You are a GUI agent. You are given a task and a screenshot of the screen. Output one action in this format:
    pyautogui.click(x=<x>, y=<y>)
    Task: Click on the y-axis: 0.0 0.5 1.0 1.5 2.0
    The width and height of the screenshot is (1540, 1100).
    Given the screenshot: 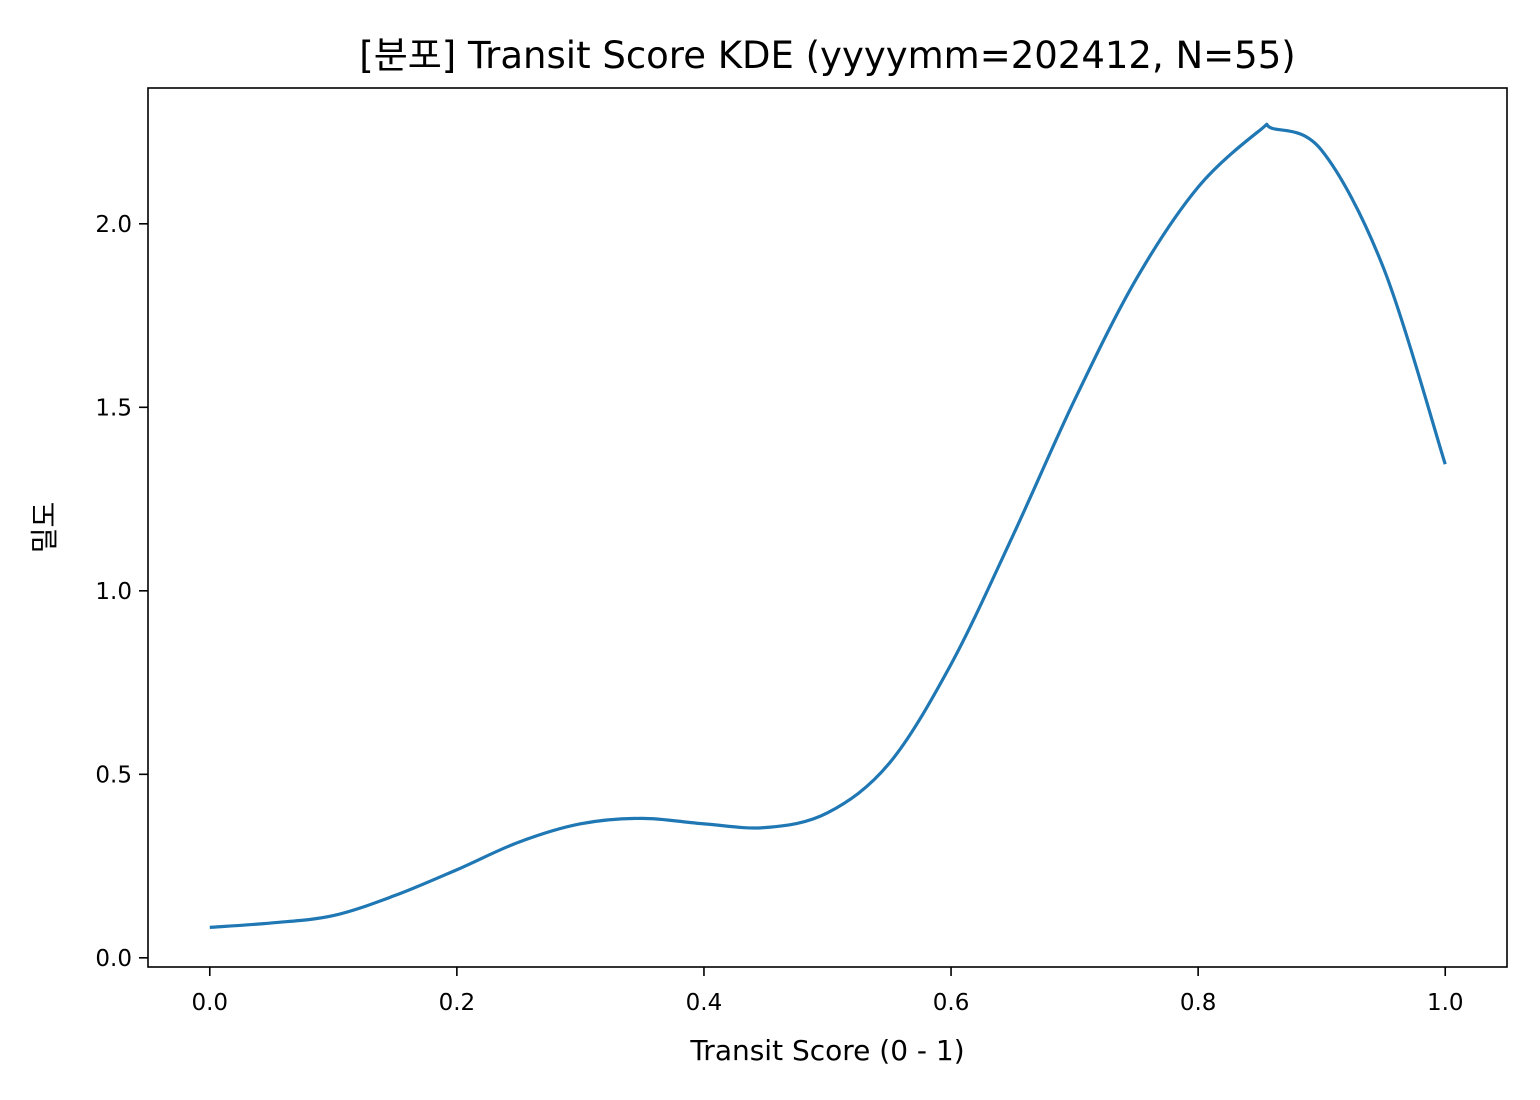 What is the action you would take?
    pyautogui.click(x=121, y=592)
    